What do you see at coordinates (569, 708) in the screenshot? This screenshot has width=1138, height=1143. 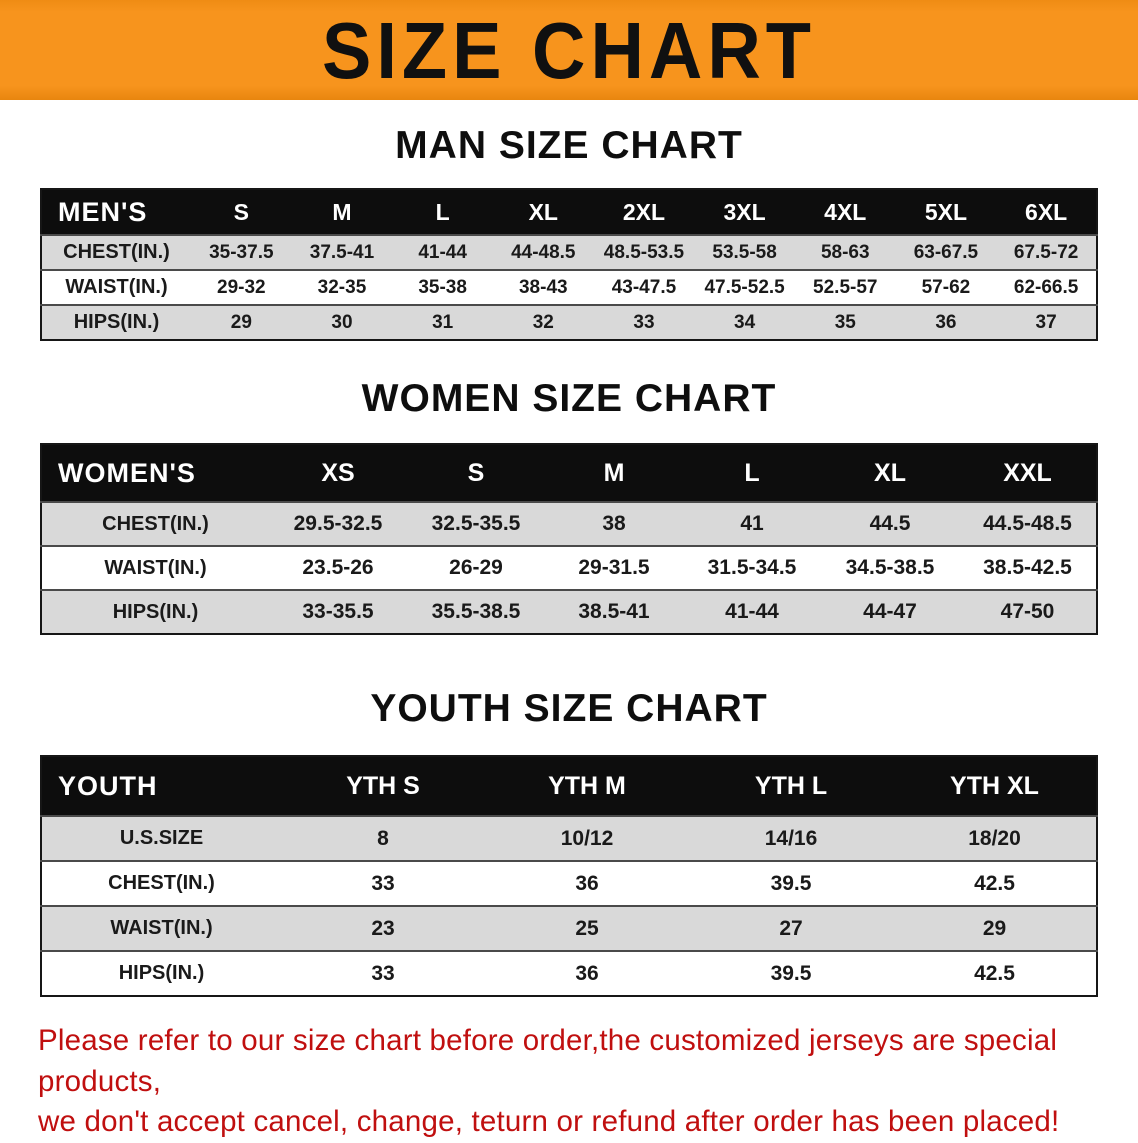 I see `youth-section-heading: YOUTH SIZE CHART` at bounding box center [569, 708].